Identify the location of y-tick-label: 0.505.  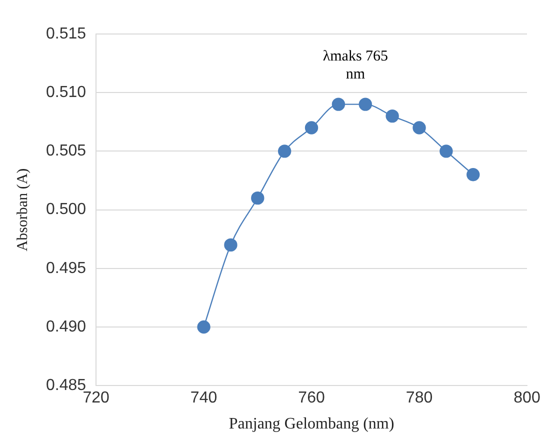
(66, 151).